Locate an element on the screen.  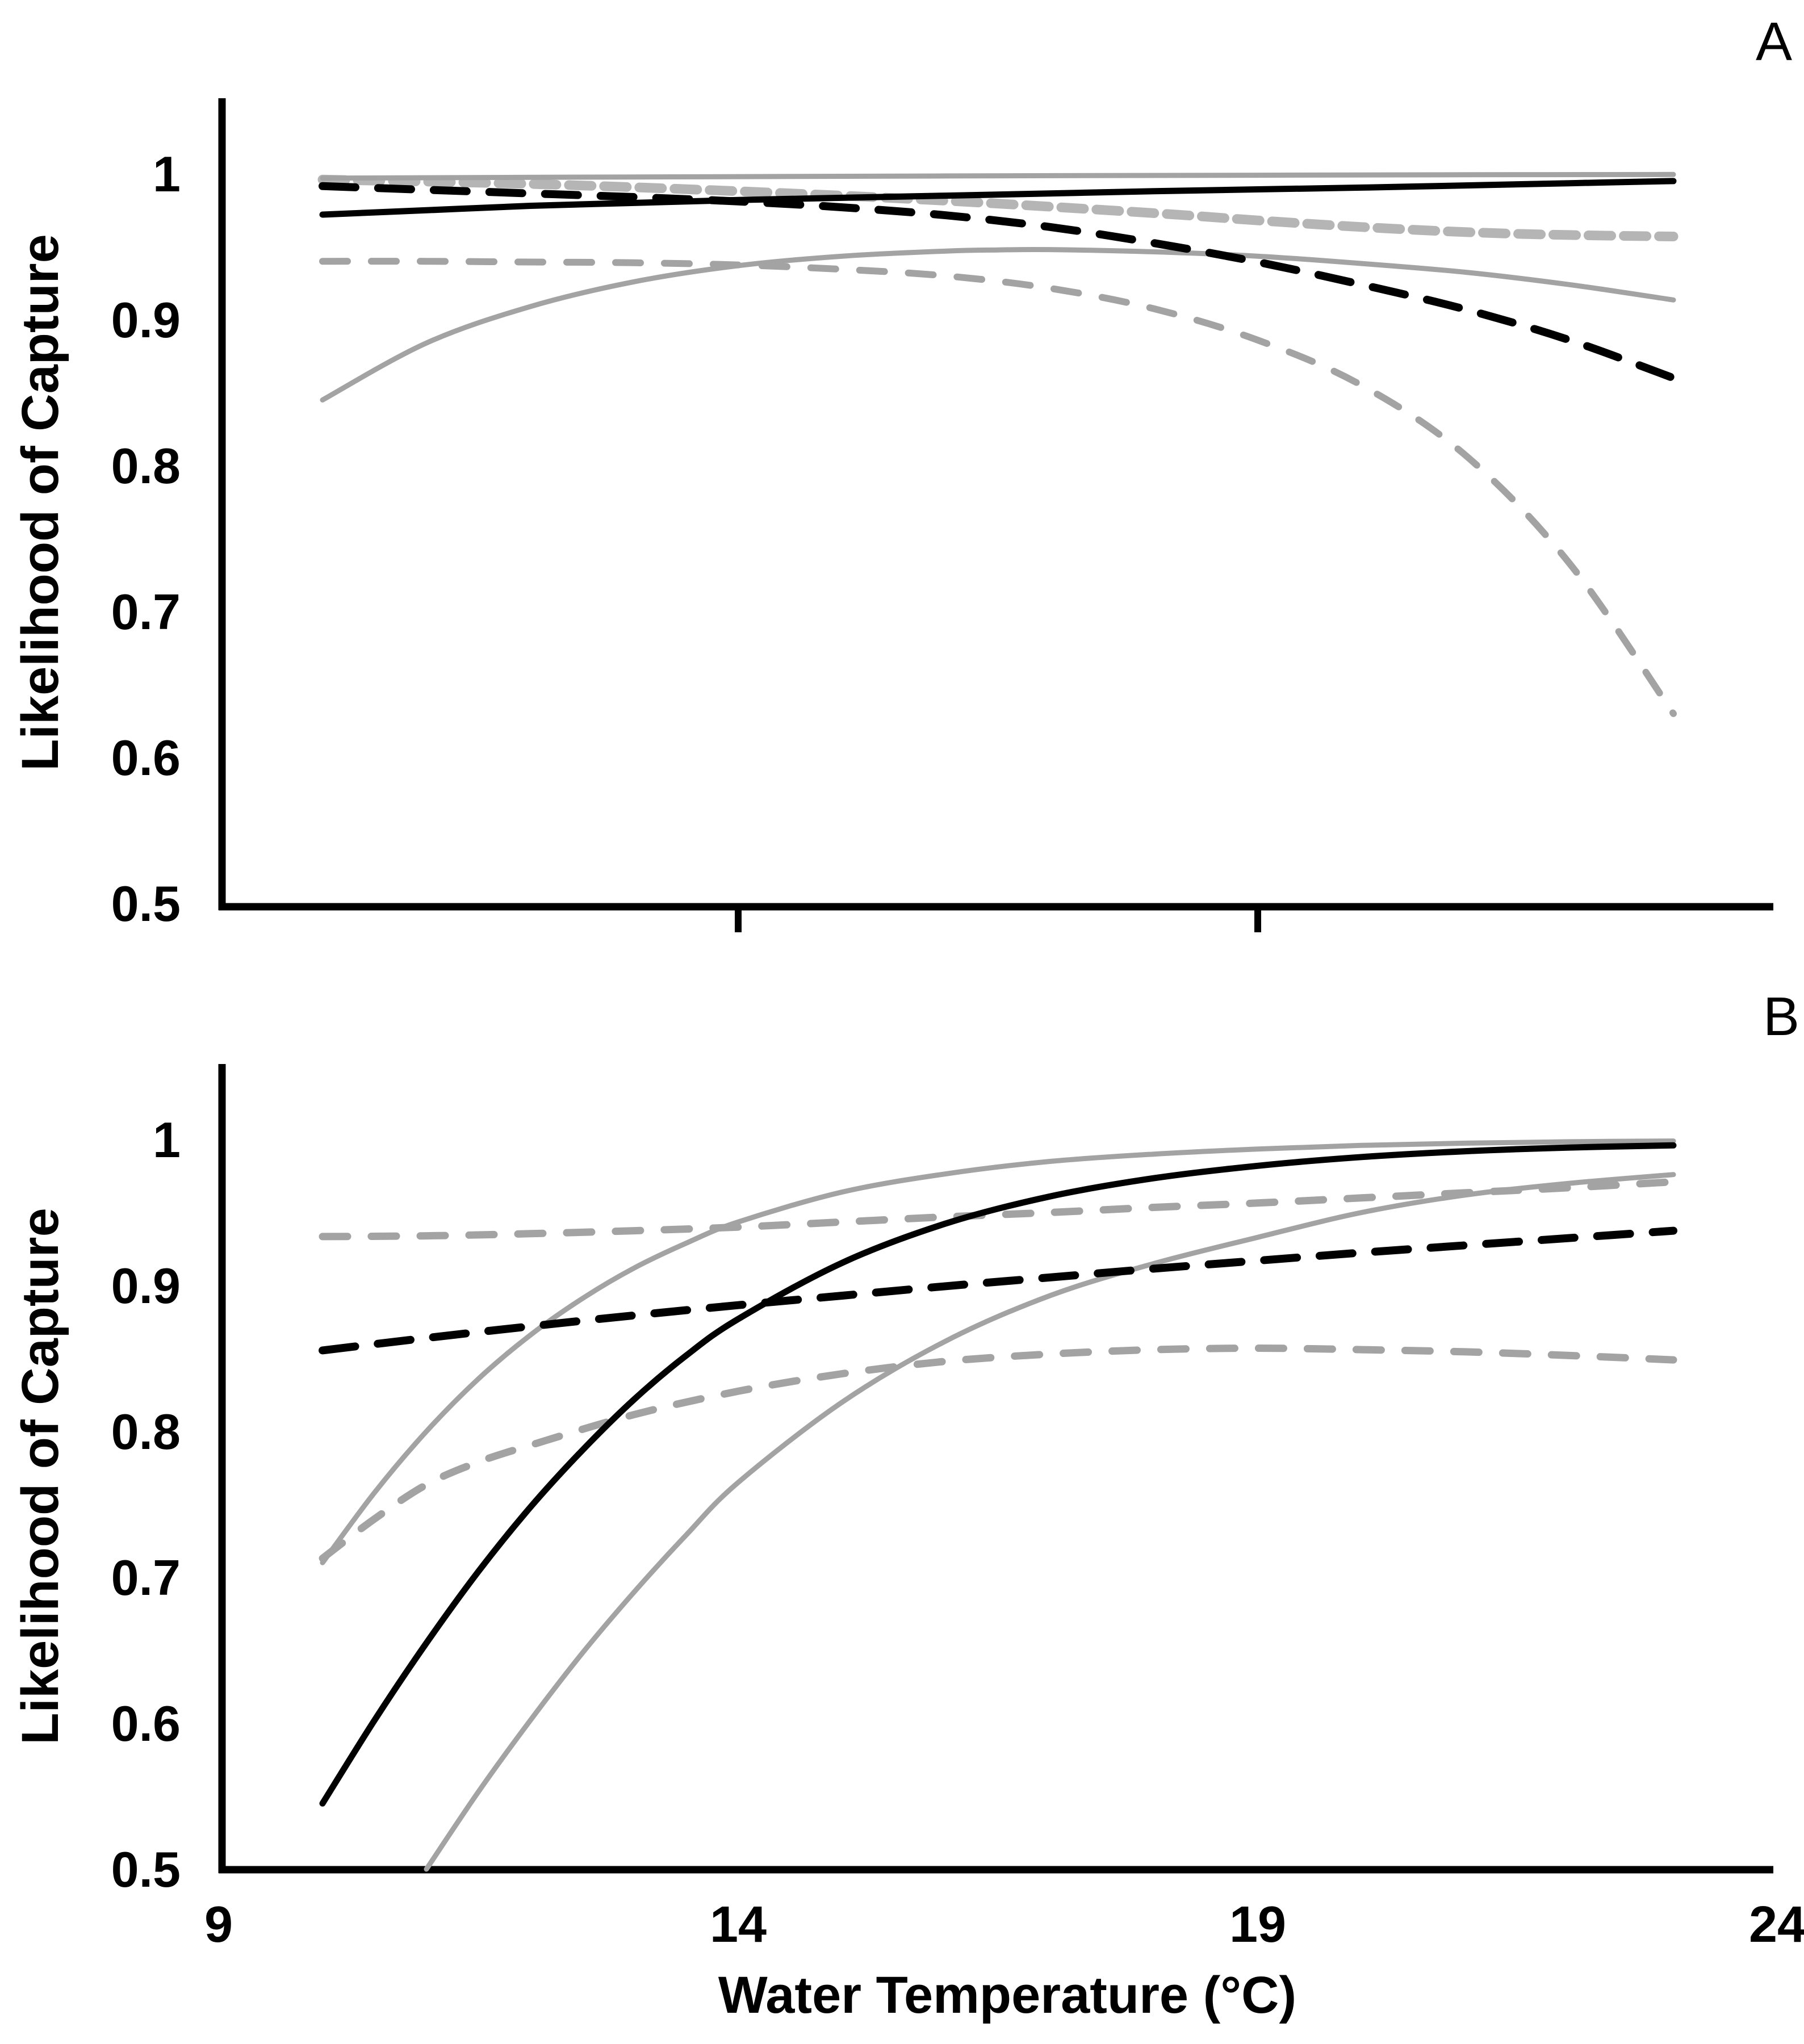
panel-a-ytick-labels: 1 0.9 0.8 0.7 0.6 0.5 is located at coordinates (146, 539).